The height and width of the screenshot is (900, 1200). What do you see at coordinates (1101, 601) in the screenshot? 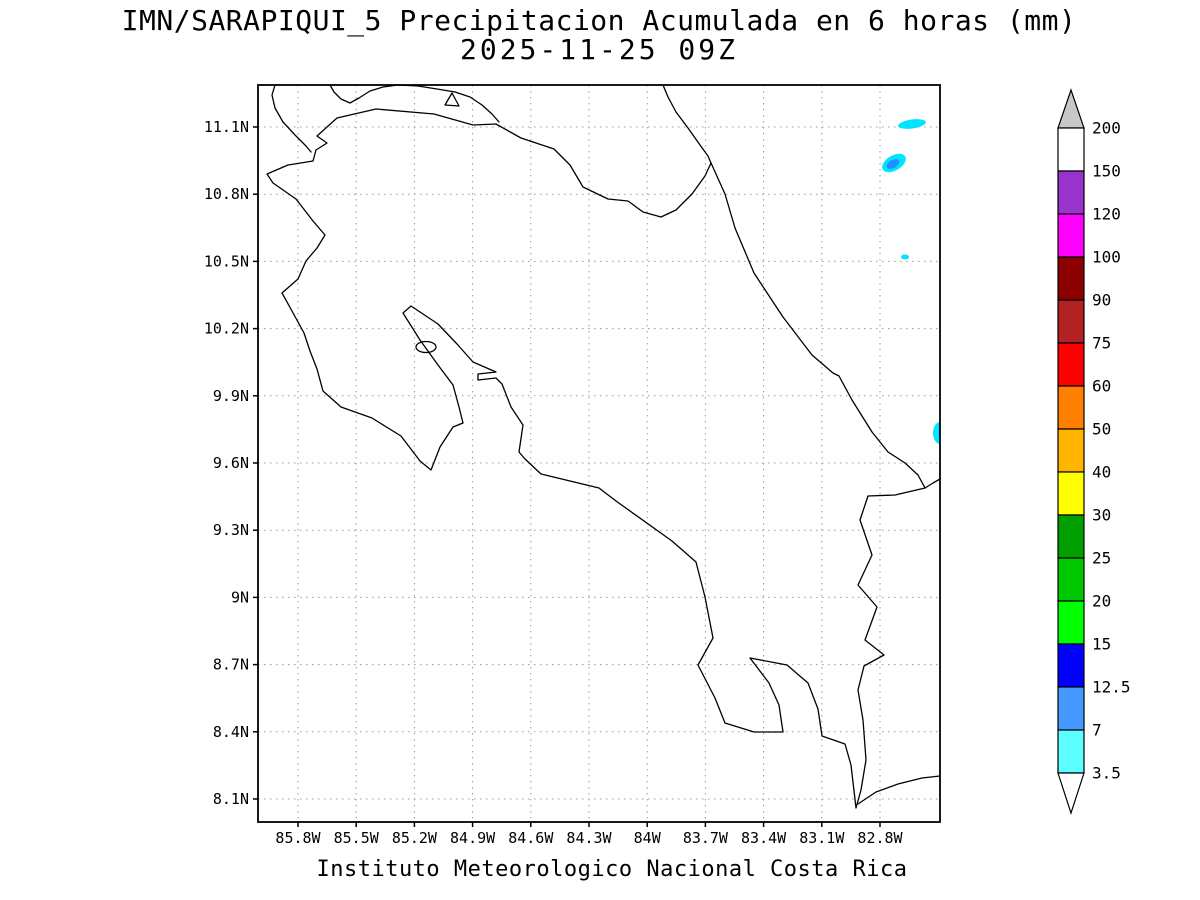
I see `colorbar-tick-label: 20` at bounding box center [1101, 601].